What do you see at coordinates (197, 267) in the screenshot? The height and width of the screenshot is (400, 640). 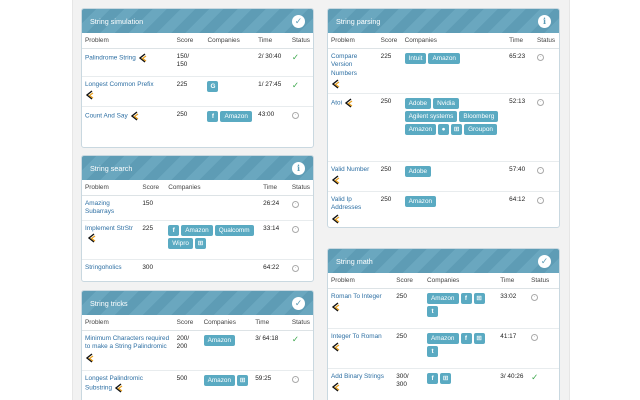 I see `table-row: Stringoholics 300 64:22 ·` at bounding box center [197, 267].